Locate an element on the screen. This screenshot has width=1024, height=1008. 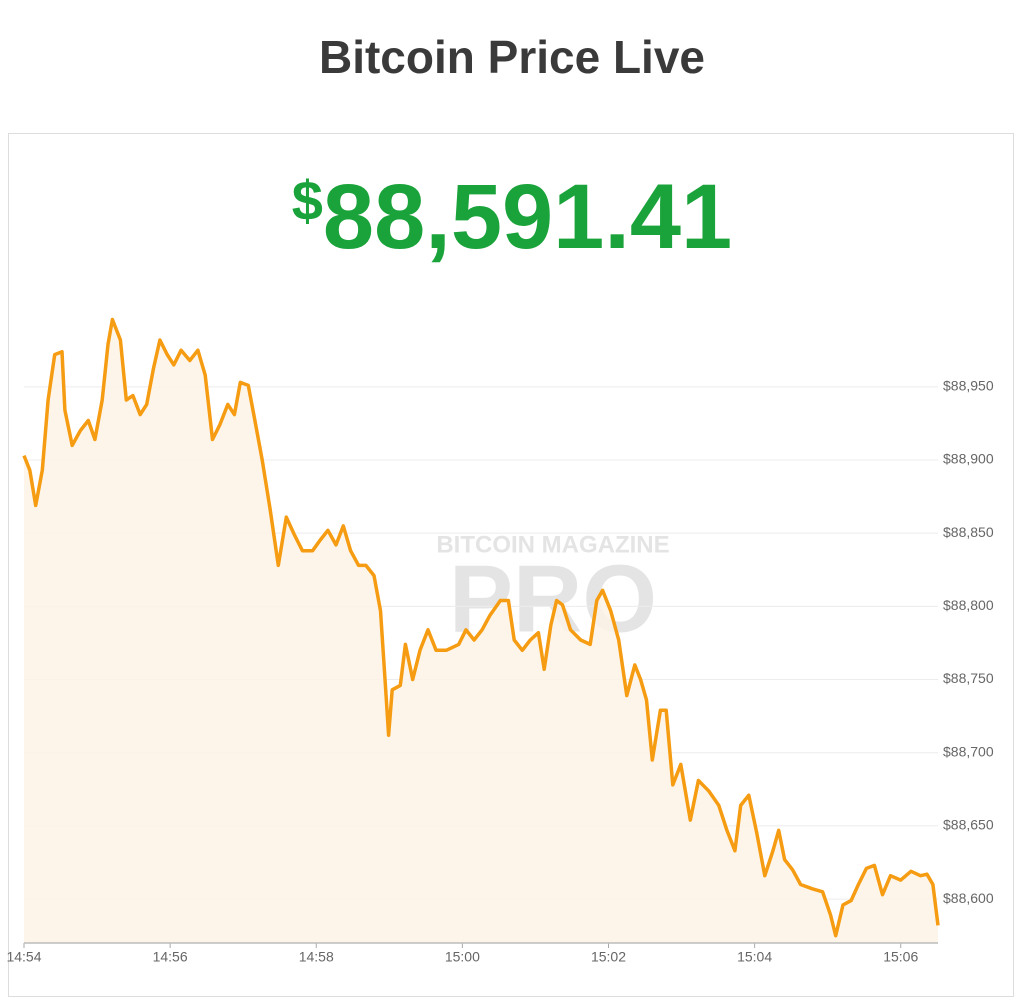
page-title: Bitcoin Price Live is located at coordinates (511, 57).